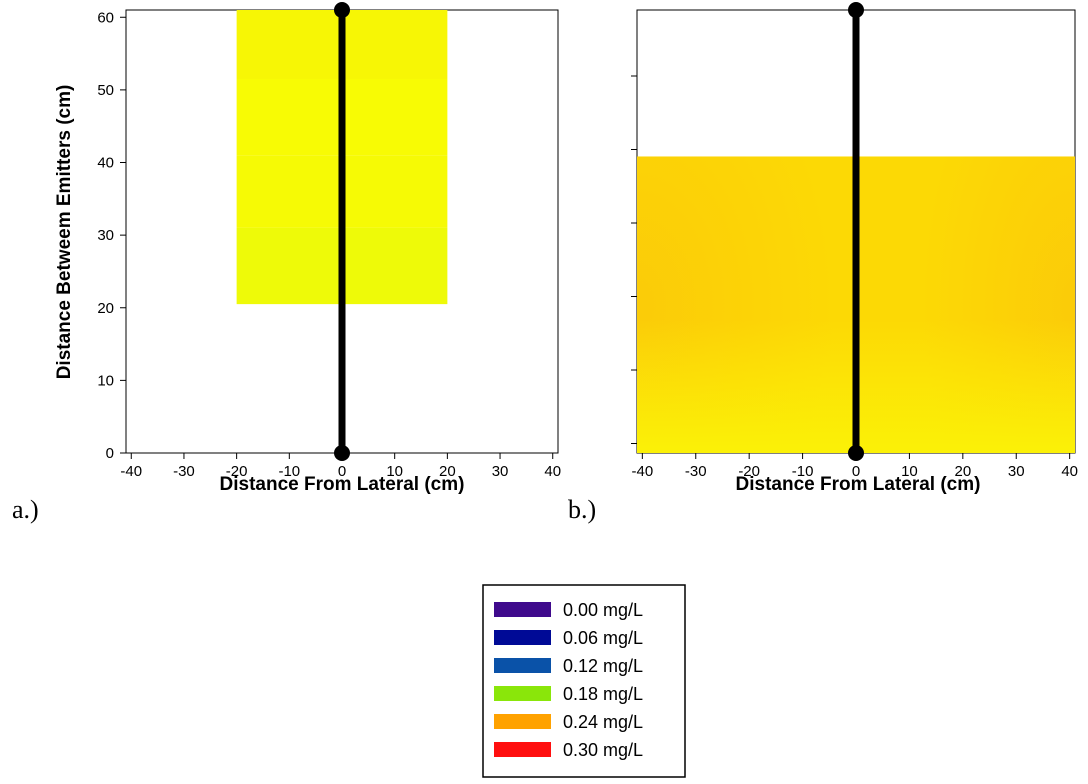 Image resolution: width=1088 pixels, height=784 pixels. Describe the element at coordinates (803, 471) in the screenshot. I see `panel-b-x-tick-label: -10` at that location.